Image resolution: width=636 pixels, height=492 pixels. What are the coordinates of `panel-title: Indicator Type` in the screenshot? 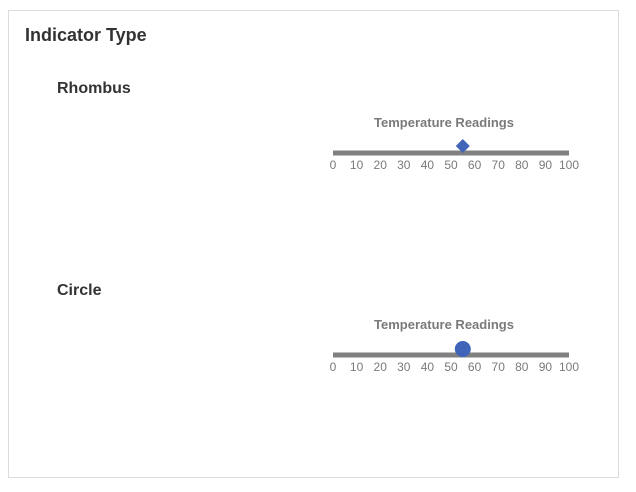 It's located at (86, 35).